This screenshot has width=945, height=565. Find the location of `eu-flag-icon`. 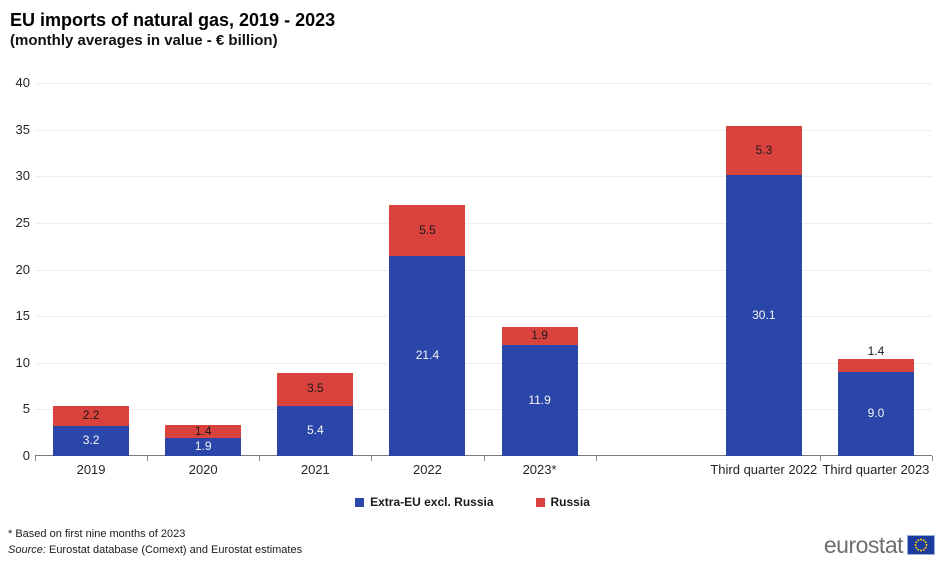

eu-flag-icon is located at coordinates (921, 545).